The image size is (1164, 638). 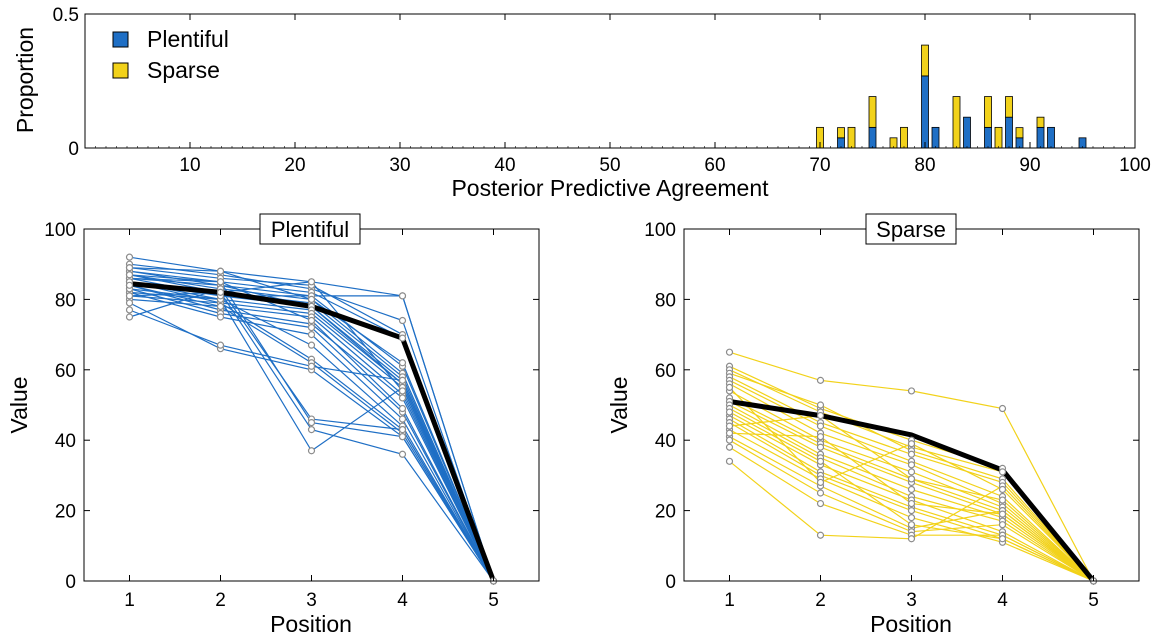 I want to click on histogram-bars, so click(x=951, y=96).